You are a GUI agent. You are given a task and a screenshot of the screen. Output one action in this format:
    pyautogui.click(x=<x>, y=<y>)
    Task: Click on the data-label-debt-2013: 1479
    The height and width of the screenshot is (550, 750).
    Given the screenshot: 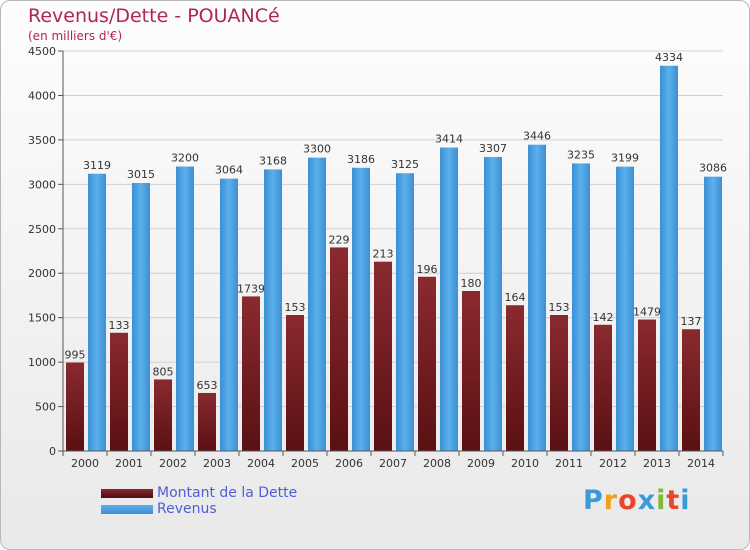 What is the action you would take?
    pyautogui.click(x=647, y=312)
    